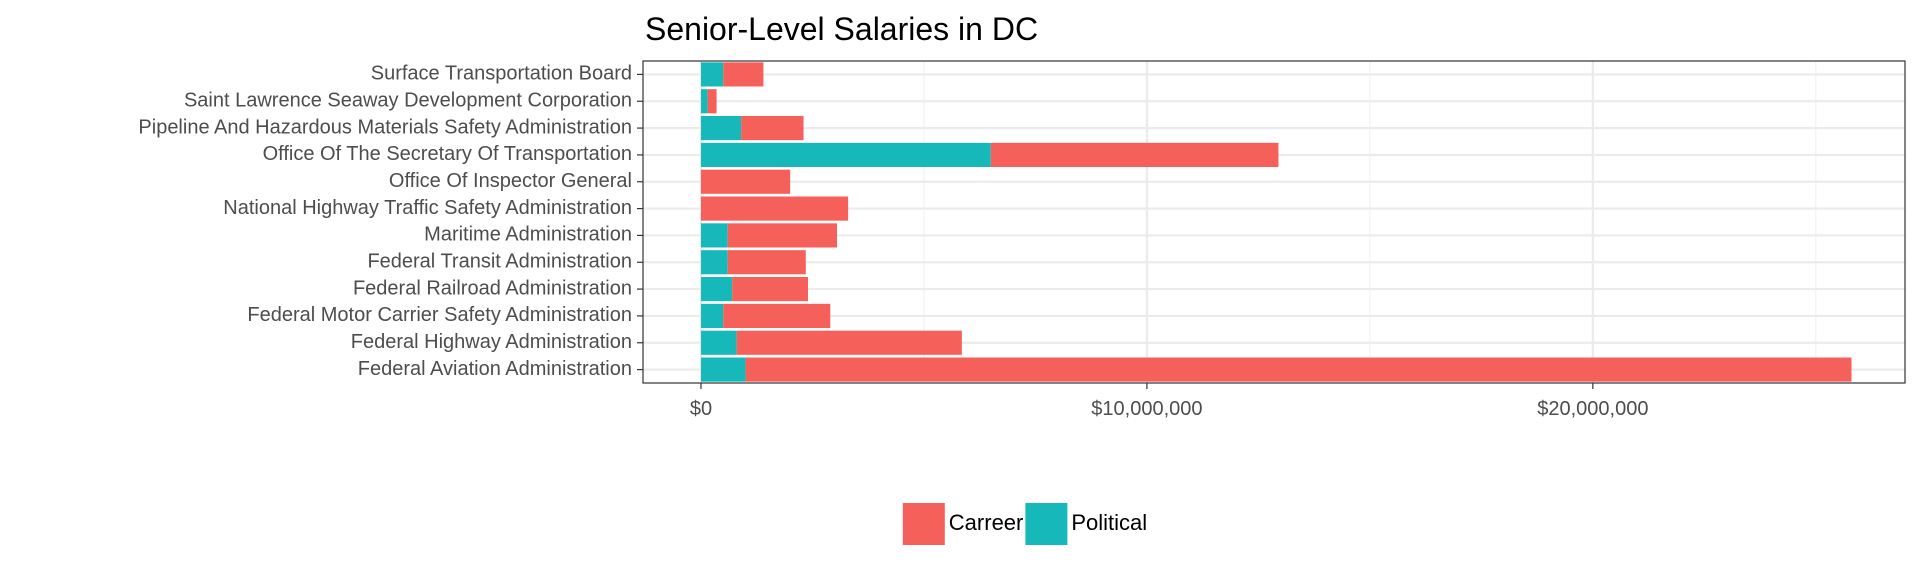 The width and height of the screenshot is (1920, 576). Describe the element at coordinates (510, 181) in the screenshot. I see `y-tick-label: Office Of Inspector General` at that location.